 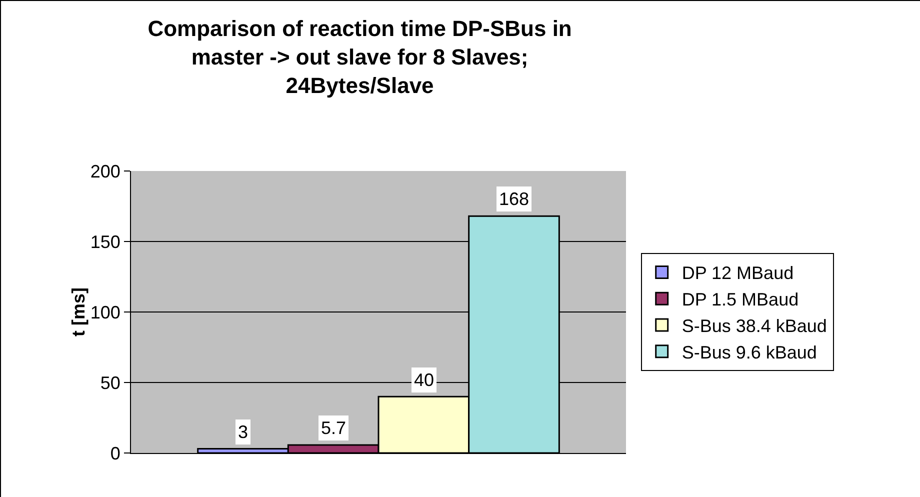 What do you see at coordinates (115, 453) in the screenshot?
I see `y-tick-label: 0` at bounding box center [115, 453].